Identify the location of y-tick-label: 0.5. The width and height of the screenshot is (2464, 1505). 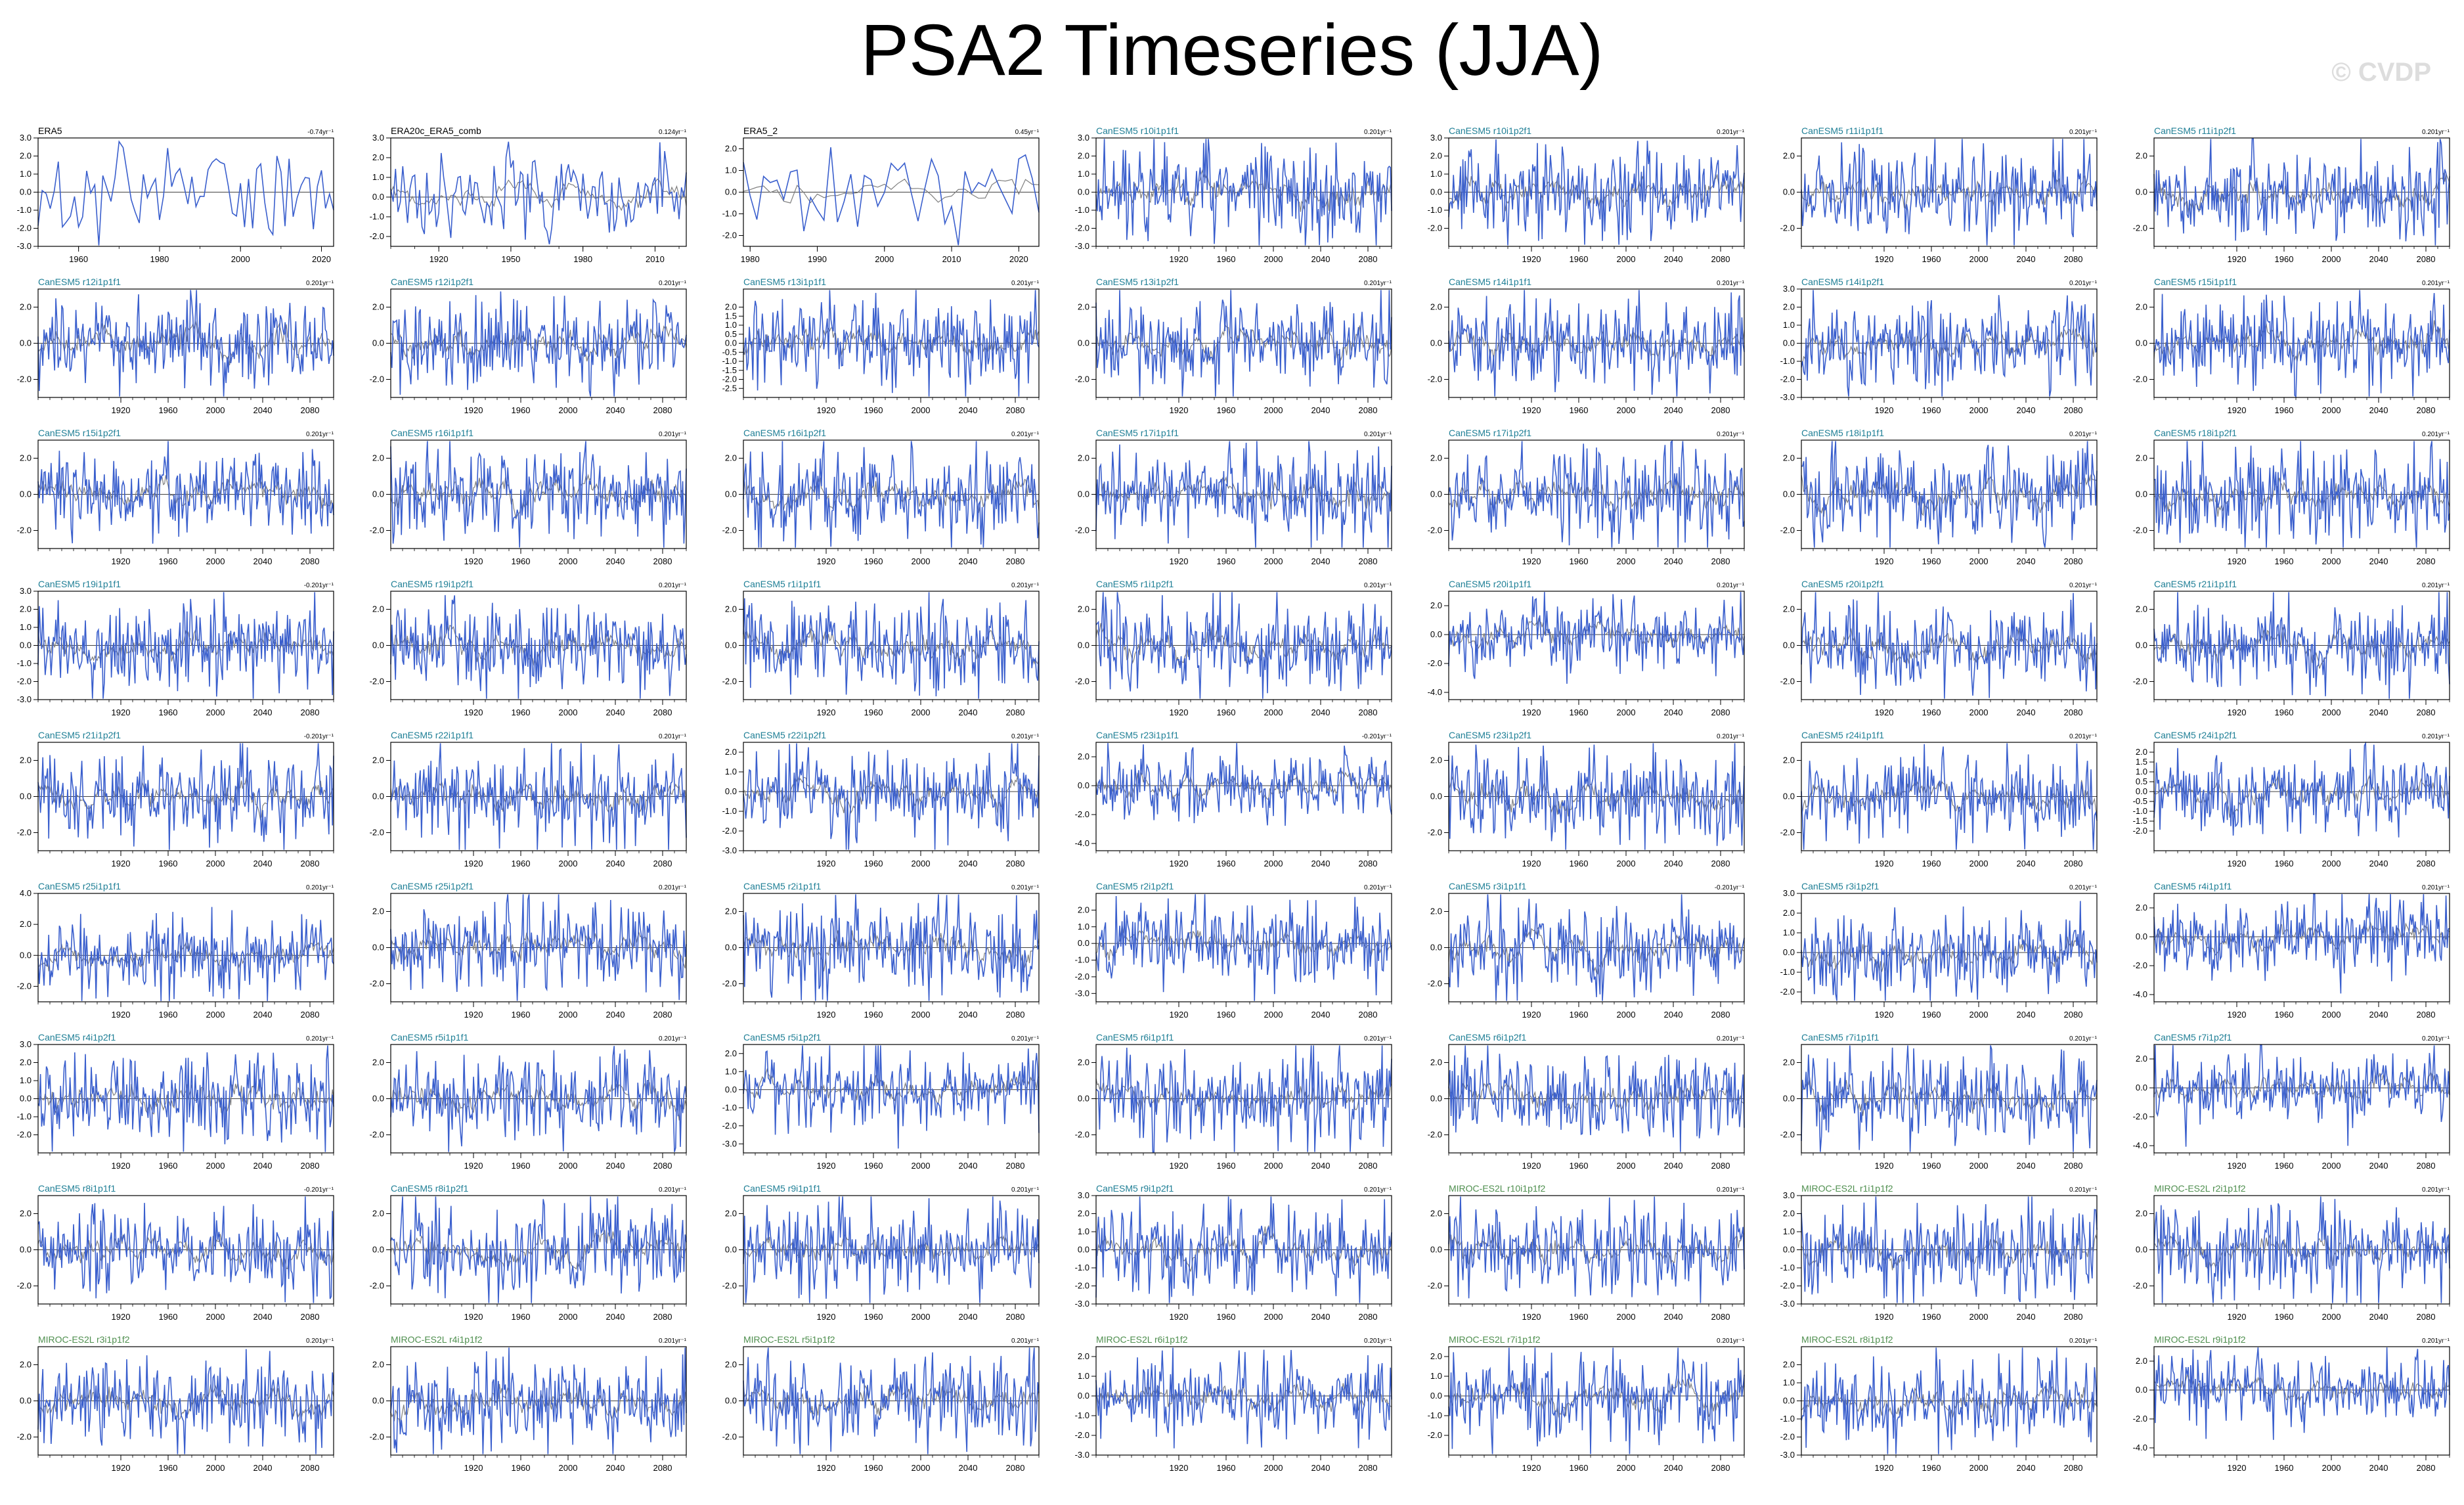
(2141, 781).